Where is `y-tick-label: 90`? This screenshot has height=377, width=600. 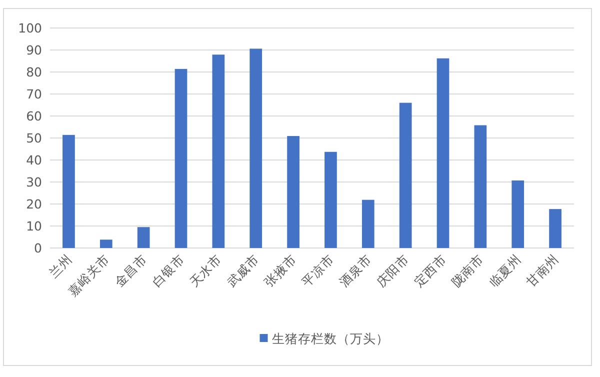 y-tick-label: 90 is located at coordinates (34, 50).